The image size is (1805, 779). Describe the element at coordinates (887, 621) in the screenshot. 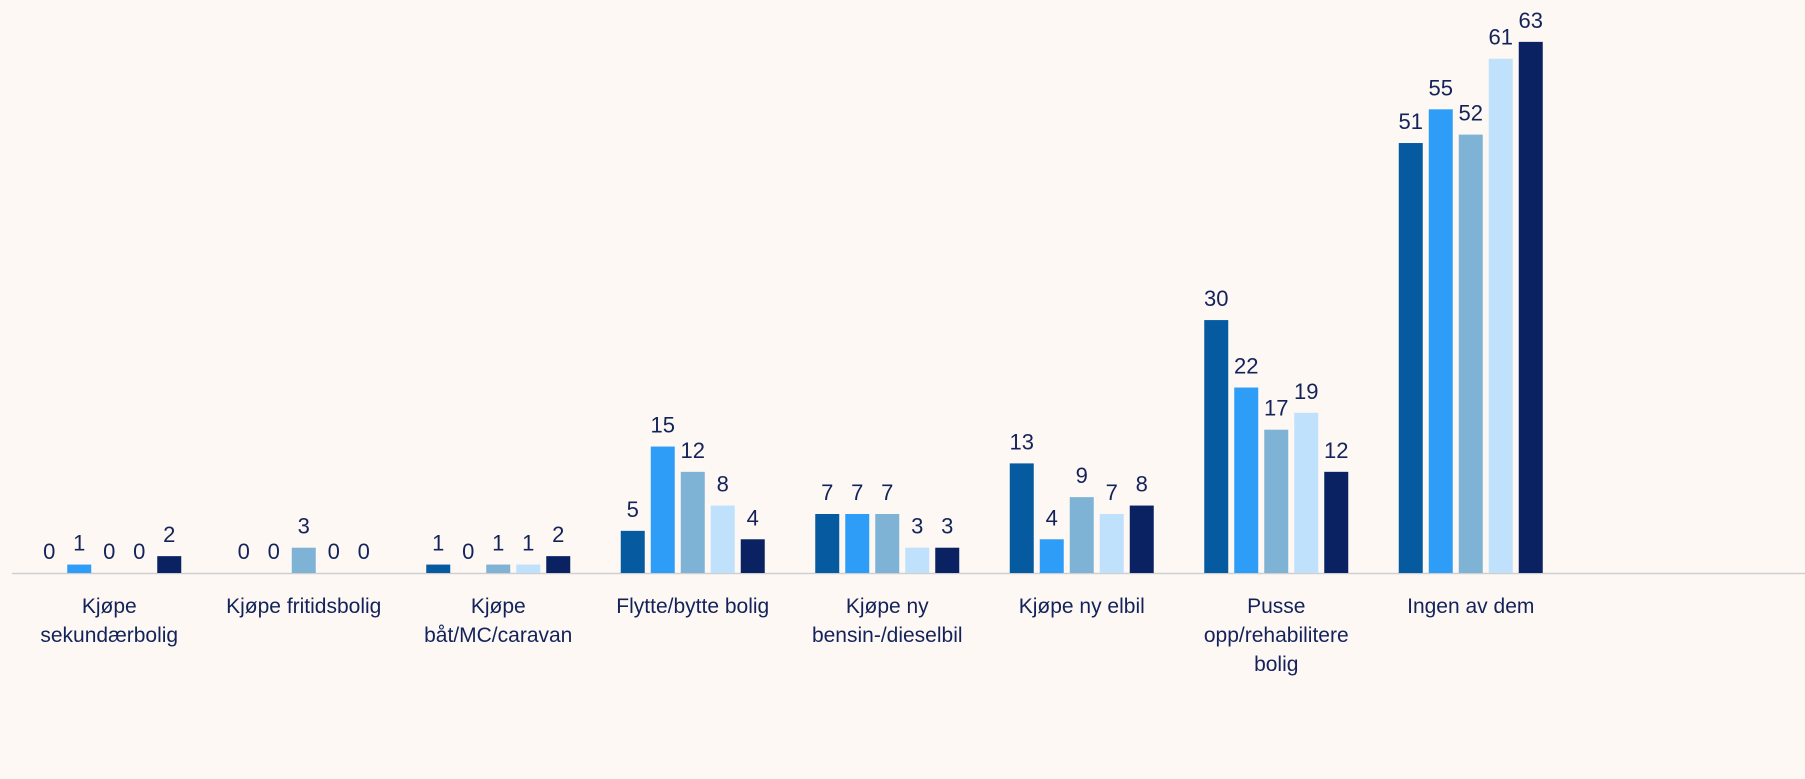

I see `x-tick-label: Kjøpe ny bensin-/dieselbil` at that location.